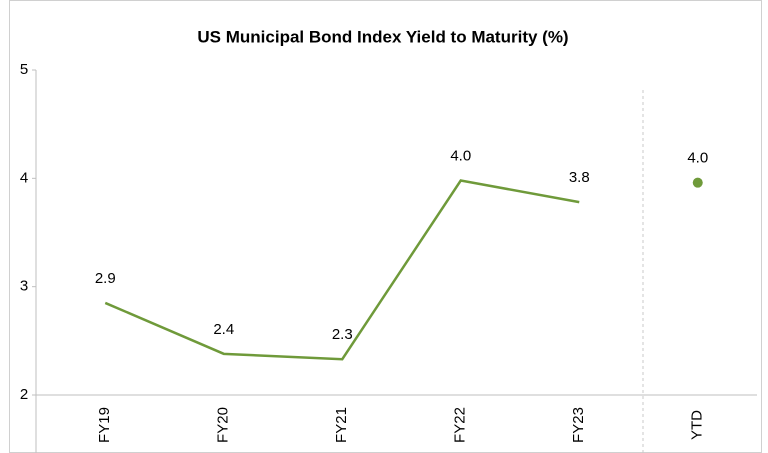 This screenshot has height=453, width=768. Describe the element at coordinates (24, 286) in the screenshot. I see `y-tick-label: 3` at that location.